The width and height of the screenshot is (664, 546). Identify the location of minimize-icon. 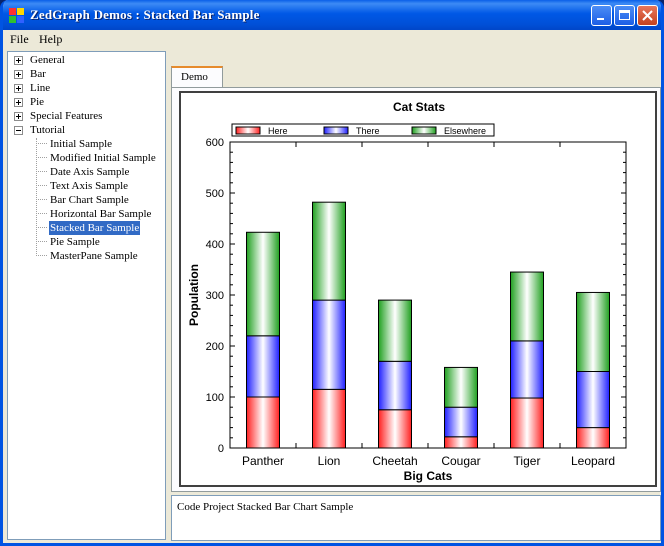
(600, 19).